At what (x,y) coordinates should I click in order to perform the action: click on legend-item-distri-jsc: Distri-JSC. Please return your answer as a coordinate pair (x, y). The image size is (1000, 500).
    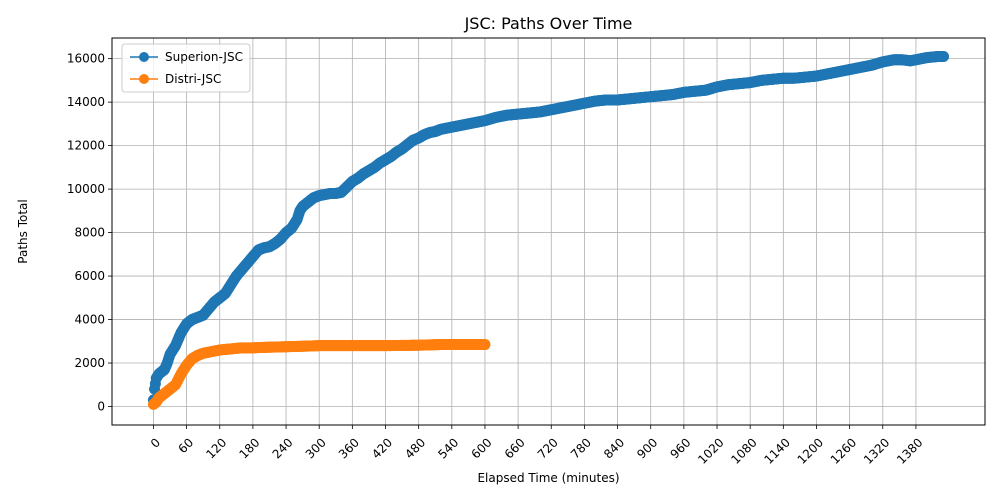
    Looking at the image, I should click on (175, 79).